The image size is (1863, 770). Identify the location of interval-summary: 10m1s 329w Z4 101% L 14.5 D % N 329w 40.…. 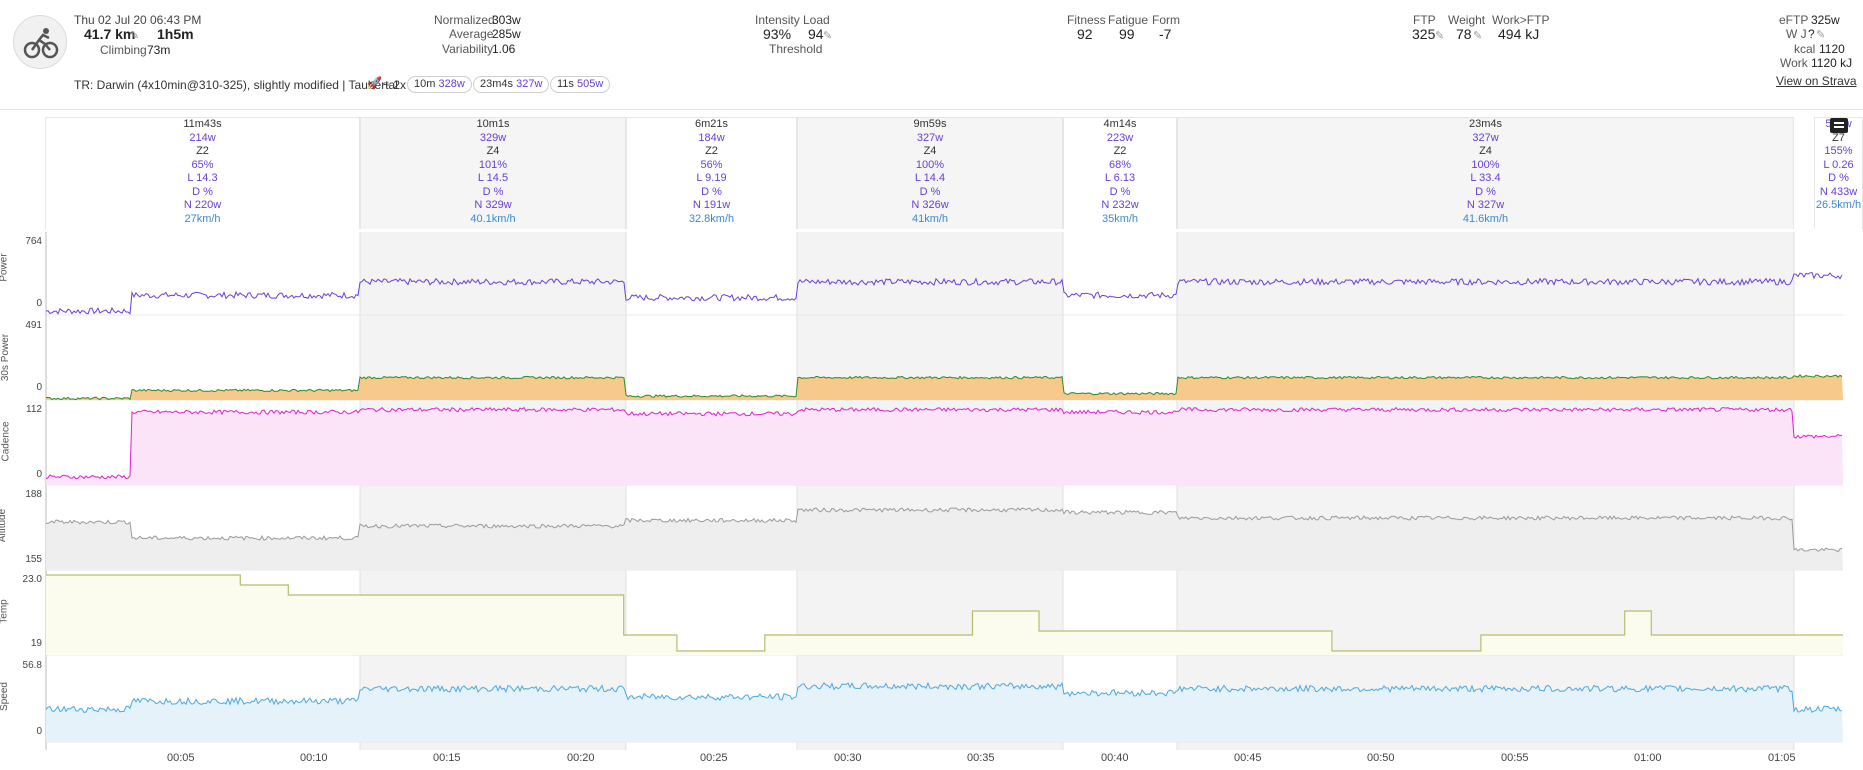
(493, 173).